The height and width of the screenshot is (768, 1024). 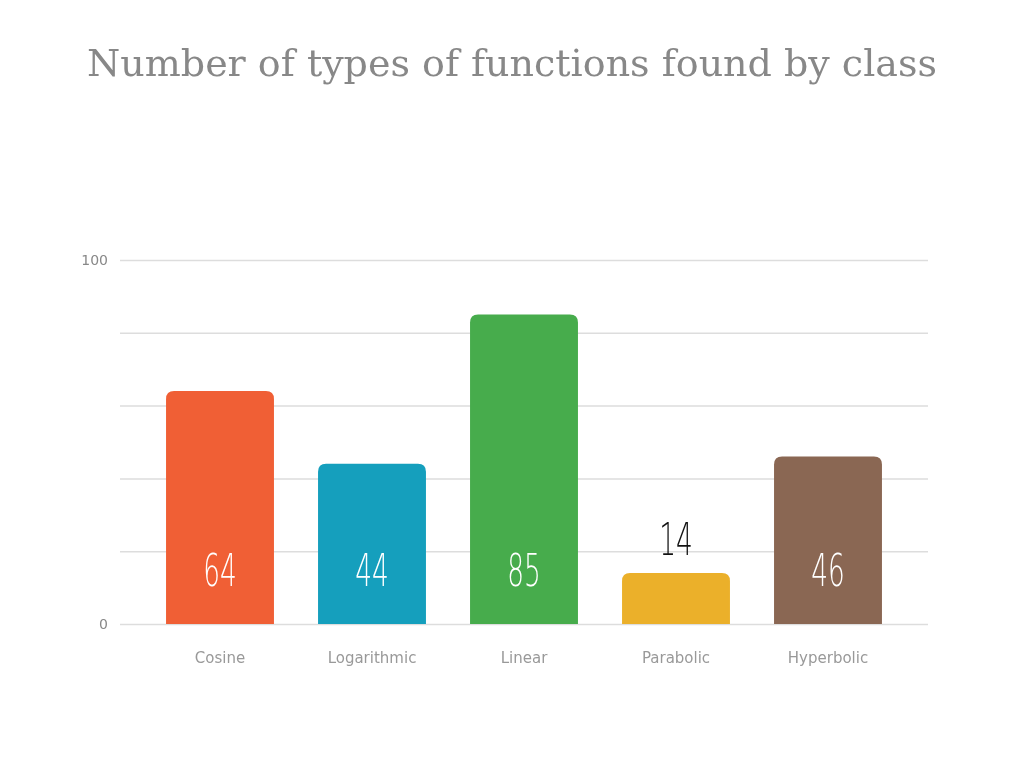 What do you see at coordinates (220, 657) in the screenshot?
I see `x-tick-label: Cosine` at bounding box center [220, 657].